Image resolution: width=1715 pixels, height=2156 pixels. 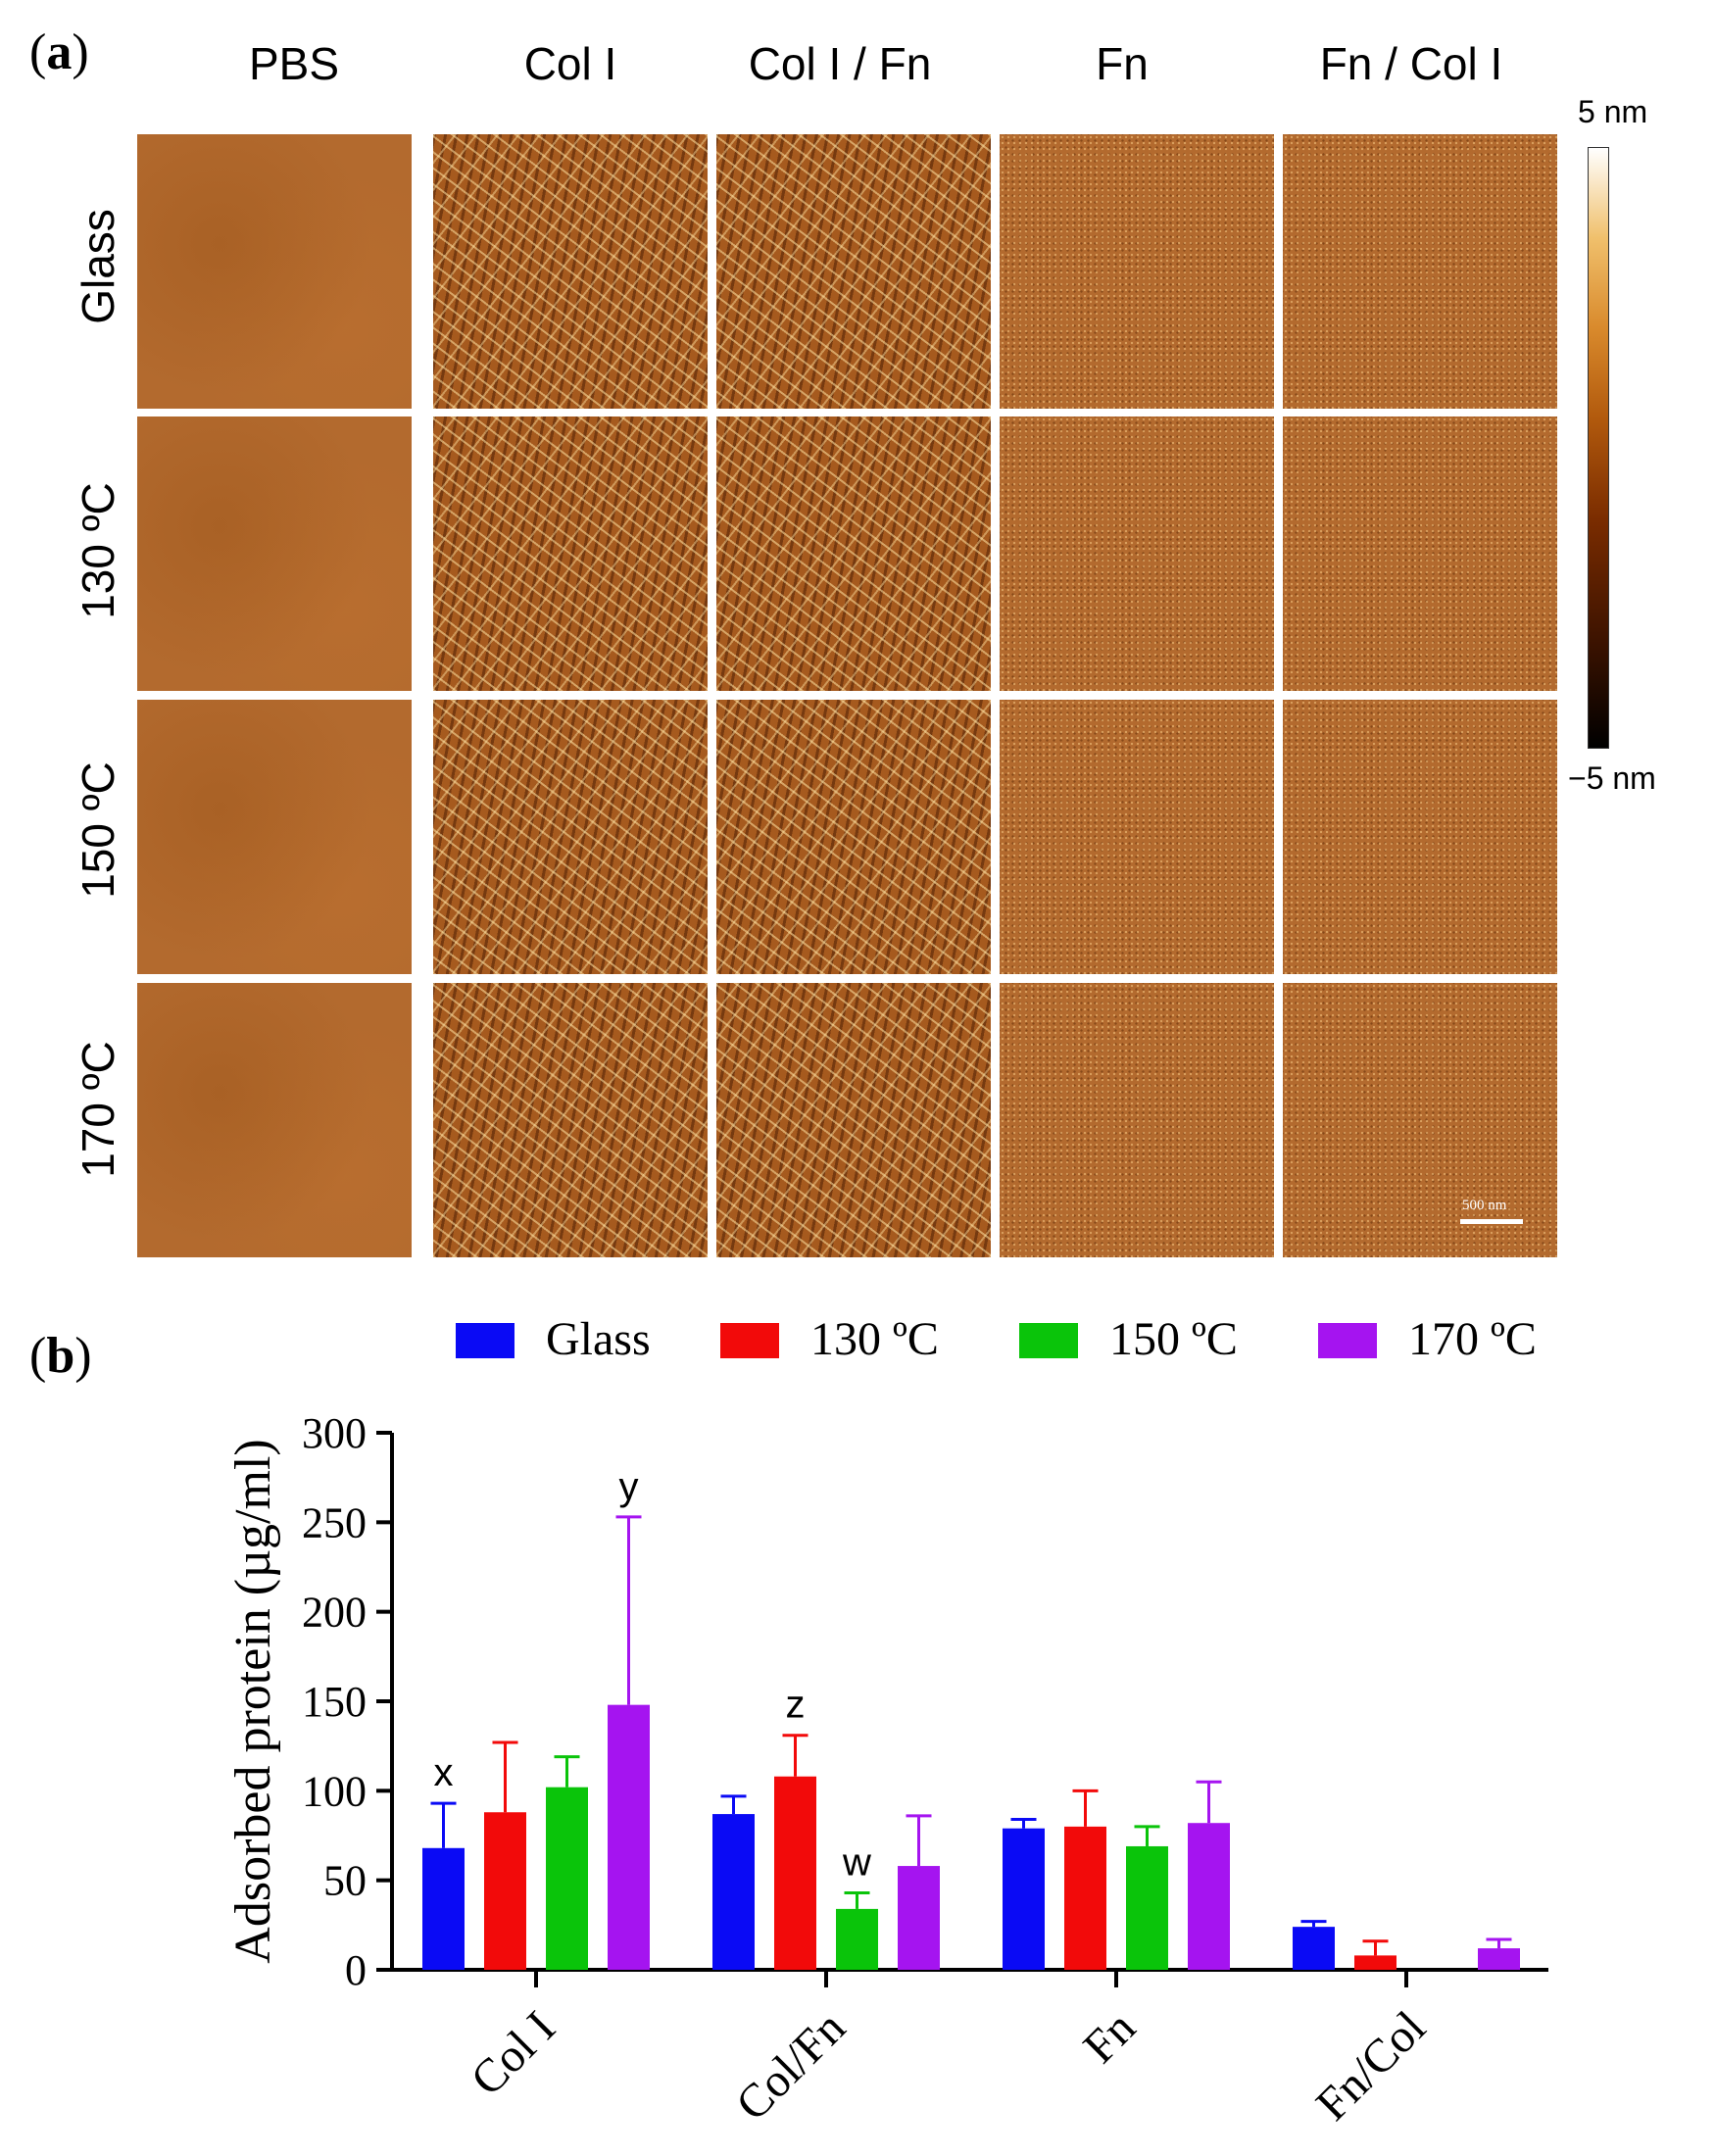 I want to click on afm-170-col-i-fn, so click(x=853, y=1120).